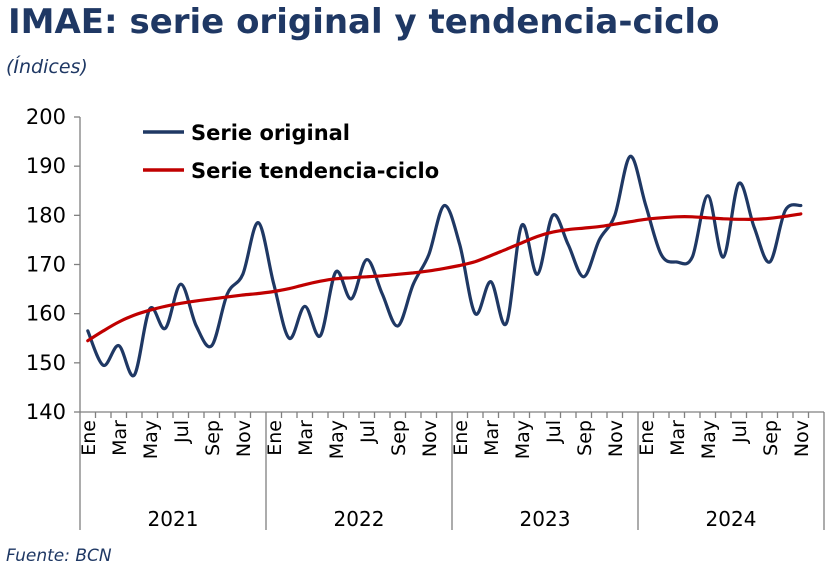  I want to click on year-label: 2022, so click(359, 519).